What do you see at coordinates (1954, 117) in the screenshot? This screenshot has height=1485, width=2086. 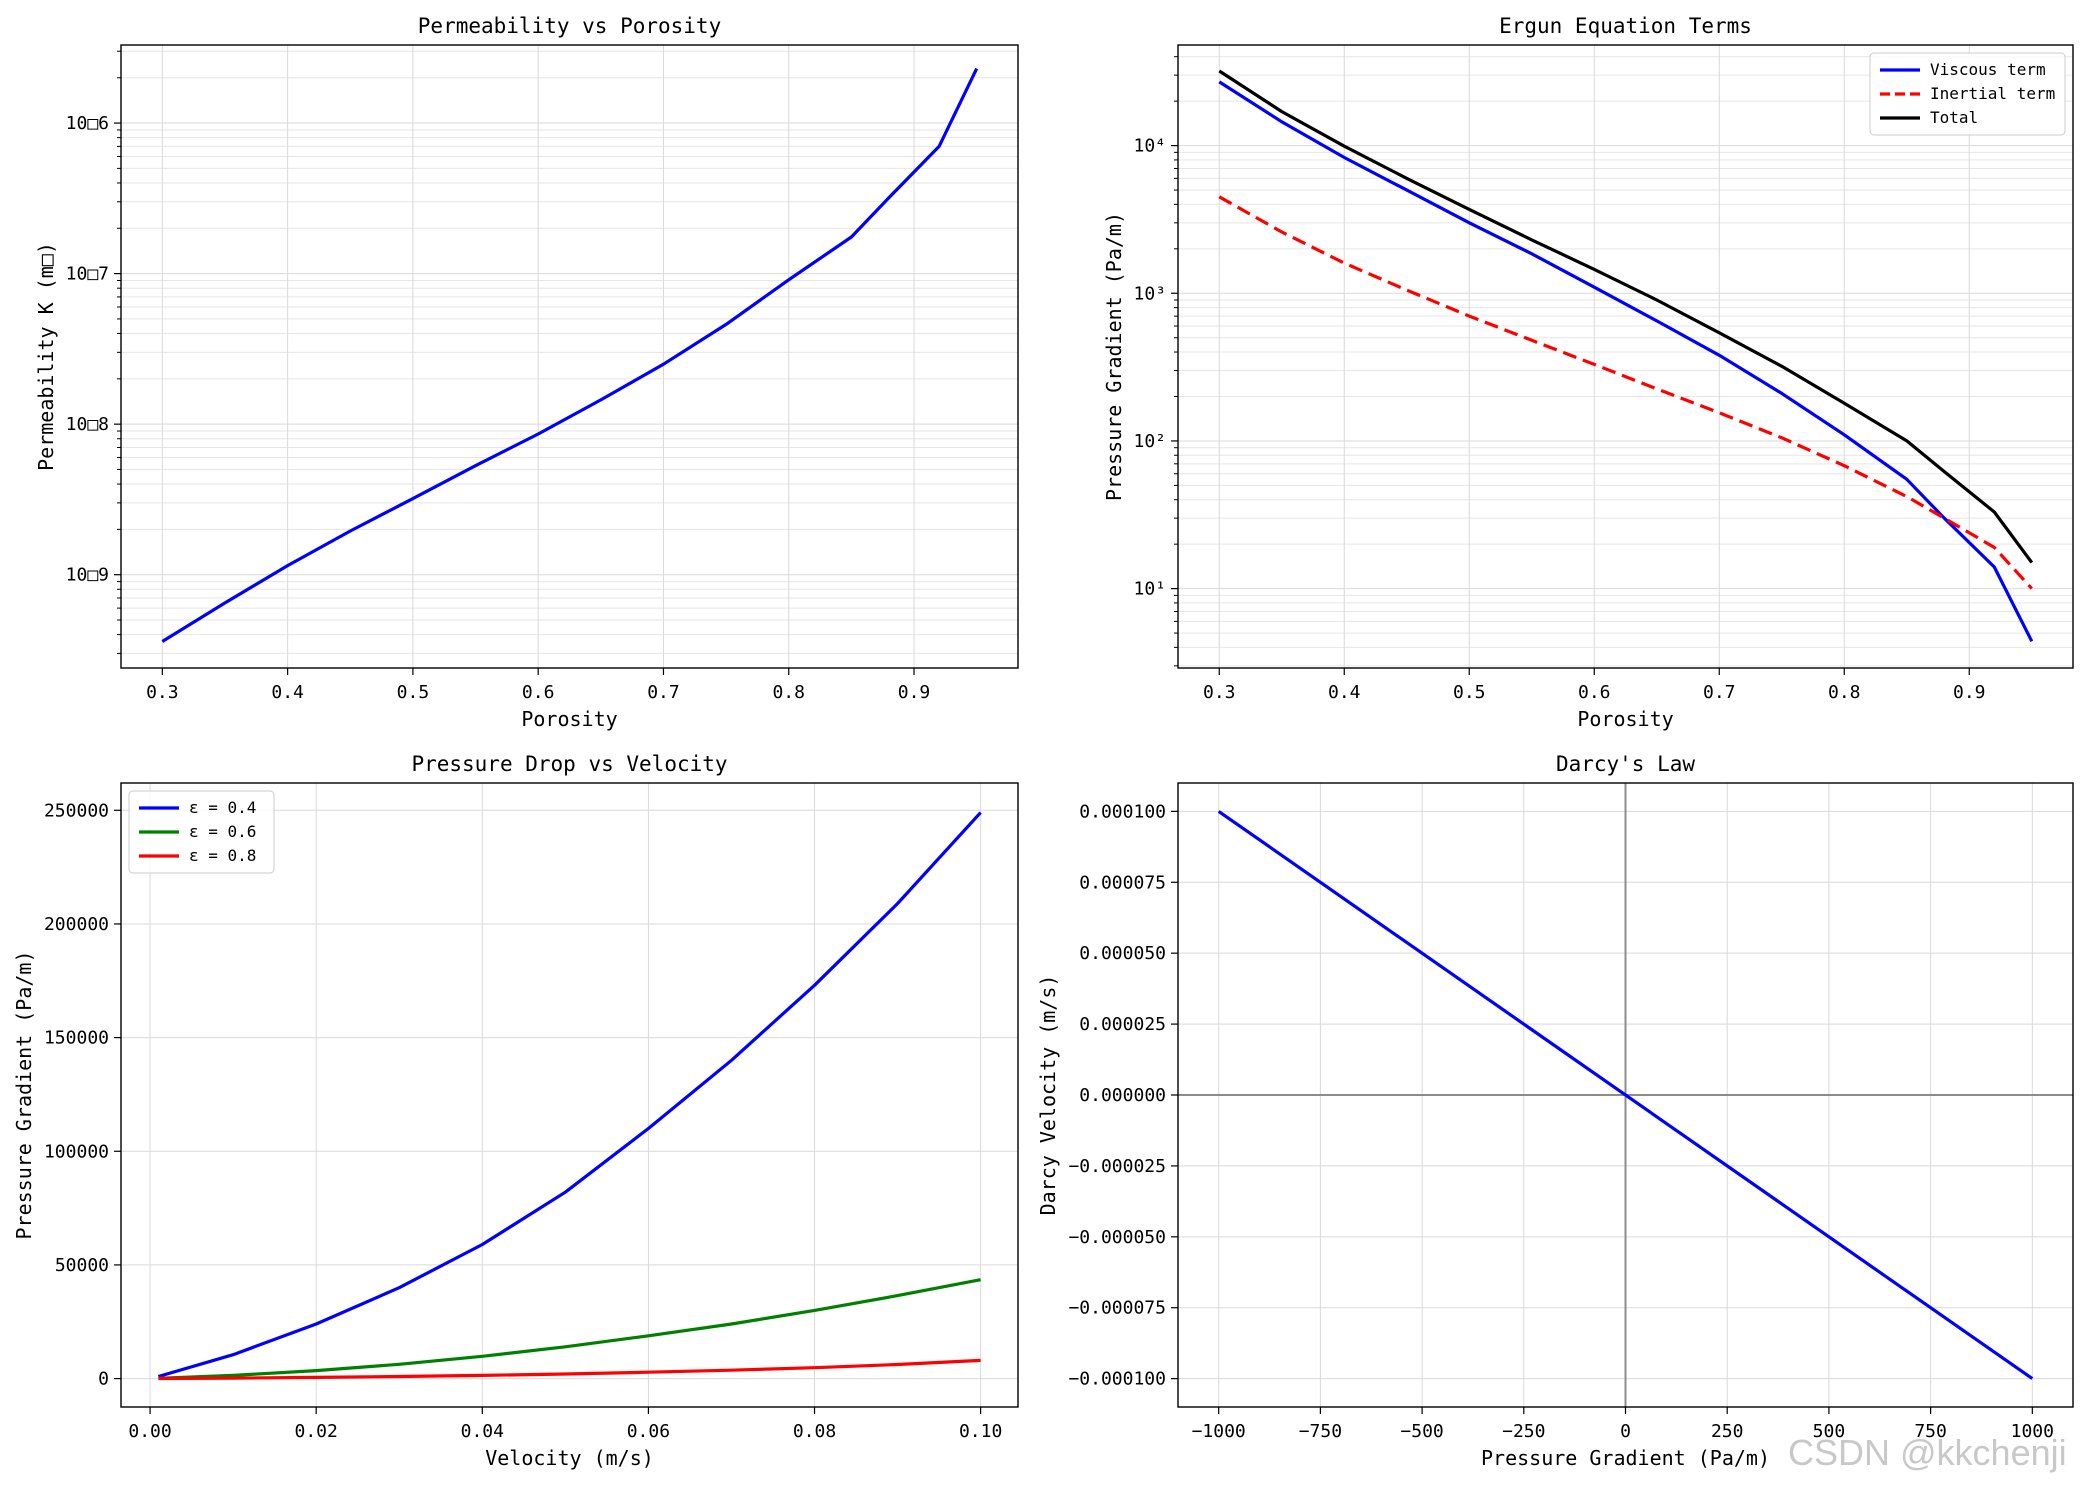 I see `legend-entry: Total` at bounding box center [1954, 117].